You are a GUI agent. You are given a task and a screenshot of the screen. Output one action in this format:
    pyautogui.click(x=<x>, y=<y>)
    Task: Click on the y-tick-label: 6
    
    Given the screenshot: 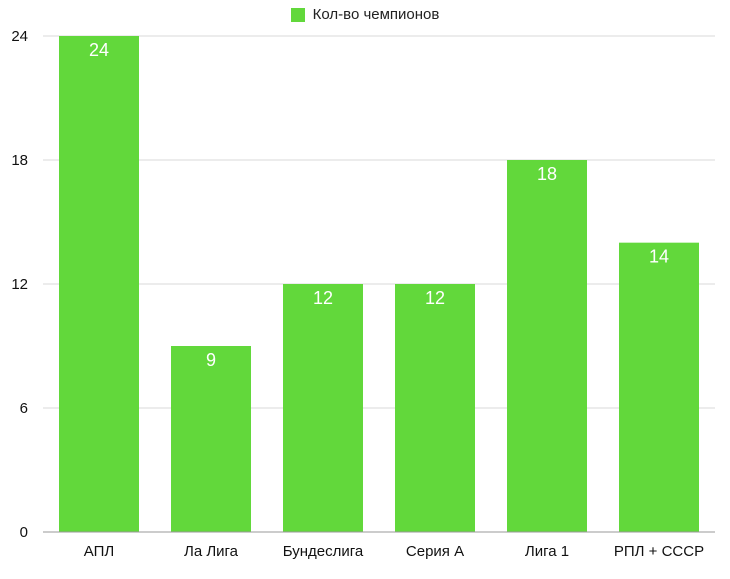 What is the action you would take?
    pyautogui.click(x=24, y=408)
    